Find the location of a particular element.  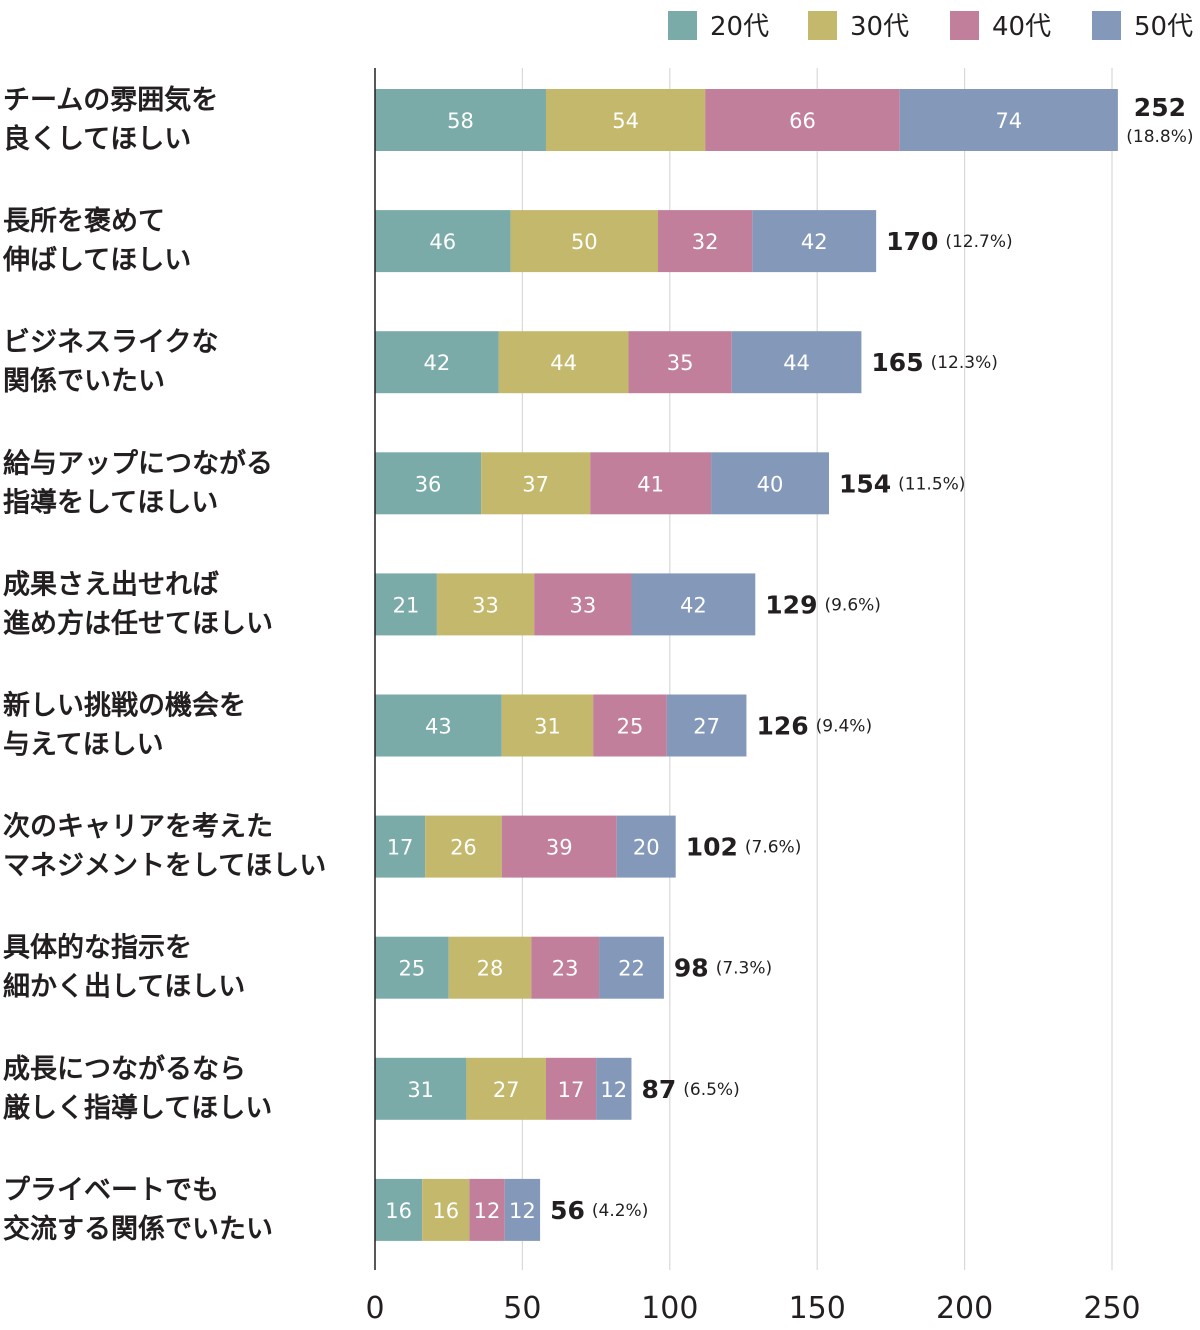

category-label: マネジメントをしてほしい is located at coordinates (164, 866).